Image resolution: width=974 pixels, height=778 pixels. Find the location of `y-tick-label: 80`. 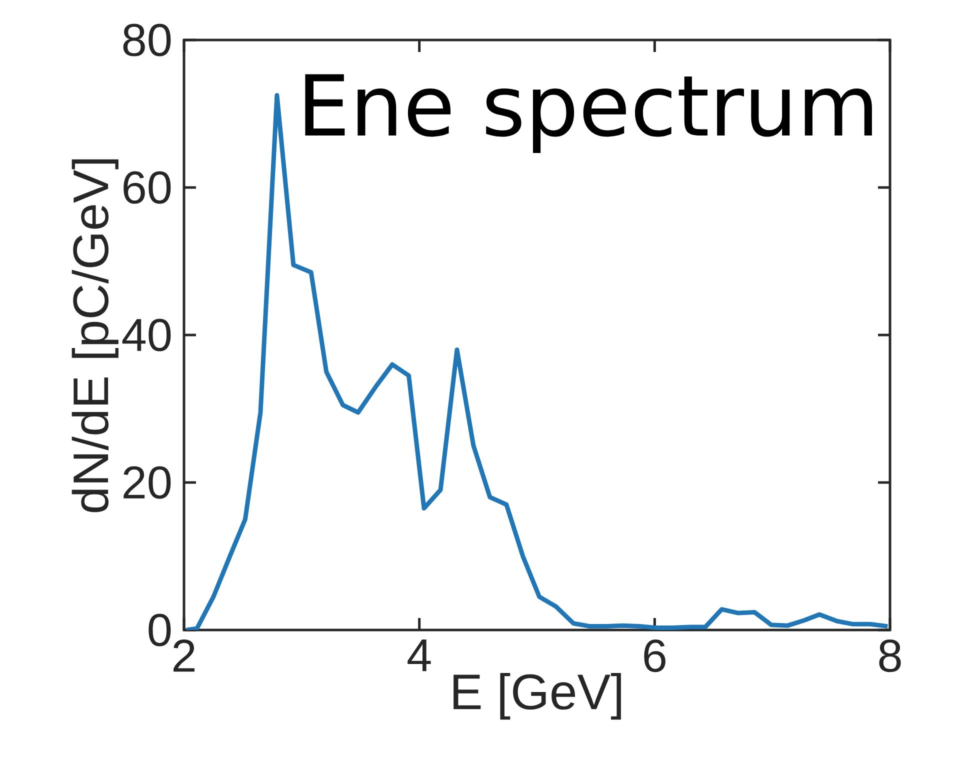

y-tick-label: 80 is located at coordinates (147, 40).